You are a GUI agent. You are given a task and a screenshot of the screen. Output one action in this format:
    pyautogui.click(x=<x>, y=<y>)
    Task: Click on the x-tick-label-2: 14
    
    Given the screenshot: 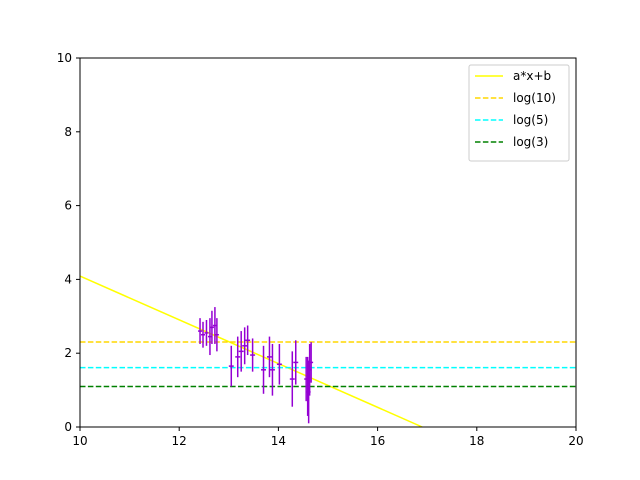 What is the action you would take?
    pyautogui.click(x=278, y=441)
    